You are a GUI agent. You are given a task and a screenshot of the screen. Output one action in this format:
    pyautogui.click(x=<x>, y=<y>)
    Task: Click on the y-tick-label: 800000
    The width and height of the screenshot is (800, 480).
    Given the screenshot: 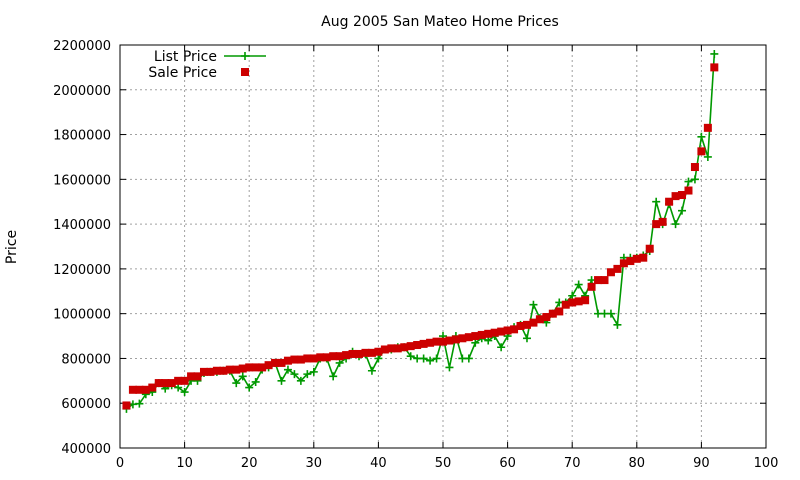 What is the action you would take?
    pyautogui.click(x=86, y=359)
    